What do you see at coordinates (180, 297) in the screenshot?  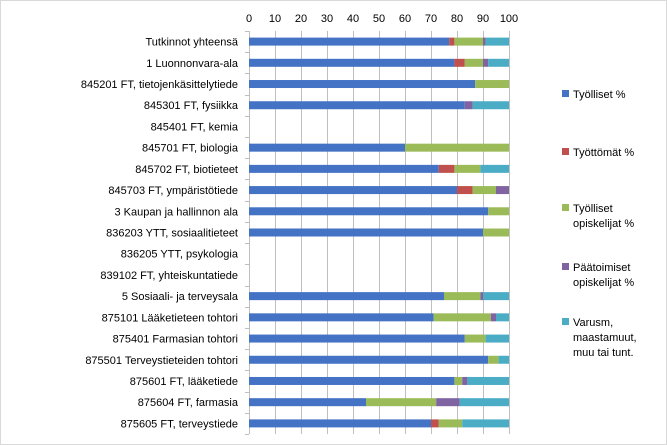 I see `category-label: 5 Sosiaali- ja terveysala` at bounding box center [180, 297].